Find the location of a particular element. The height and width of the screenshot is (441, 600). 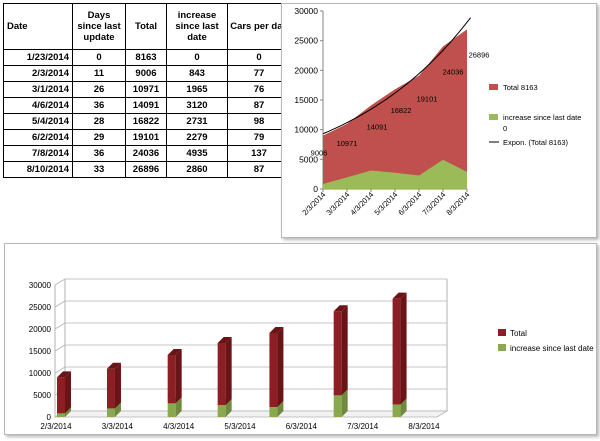

x-tick-label: 2/3/2014 is located at coordinates (313, 203).